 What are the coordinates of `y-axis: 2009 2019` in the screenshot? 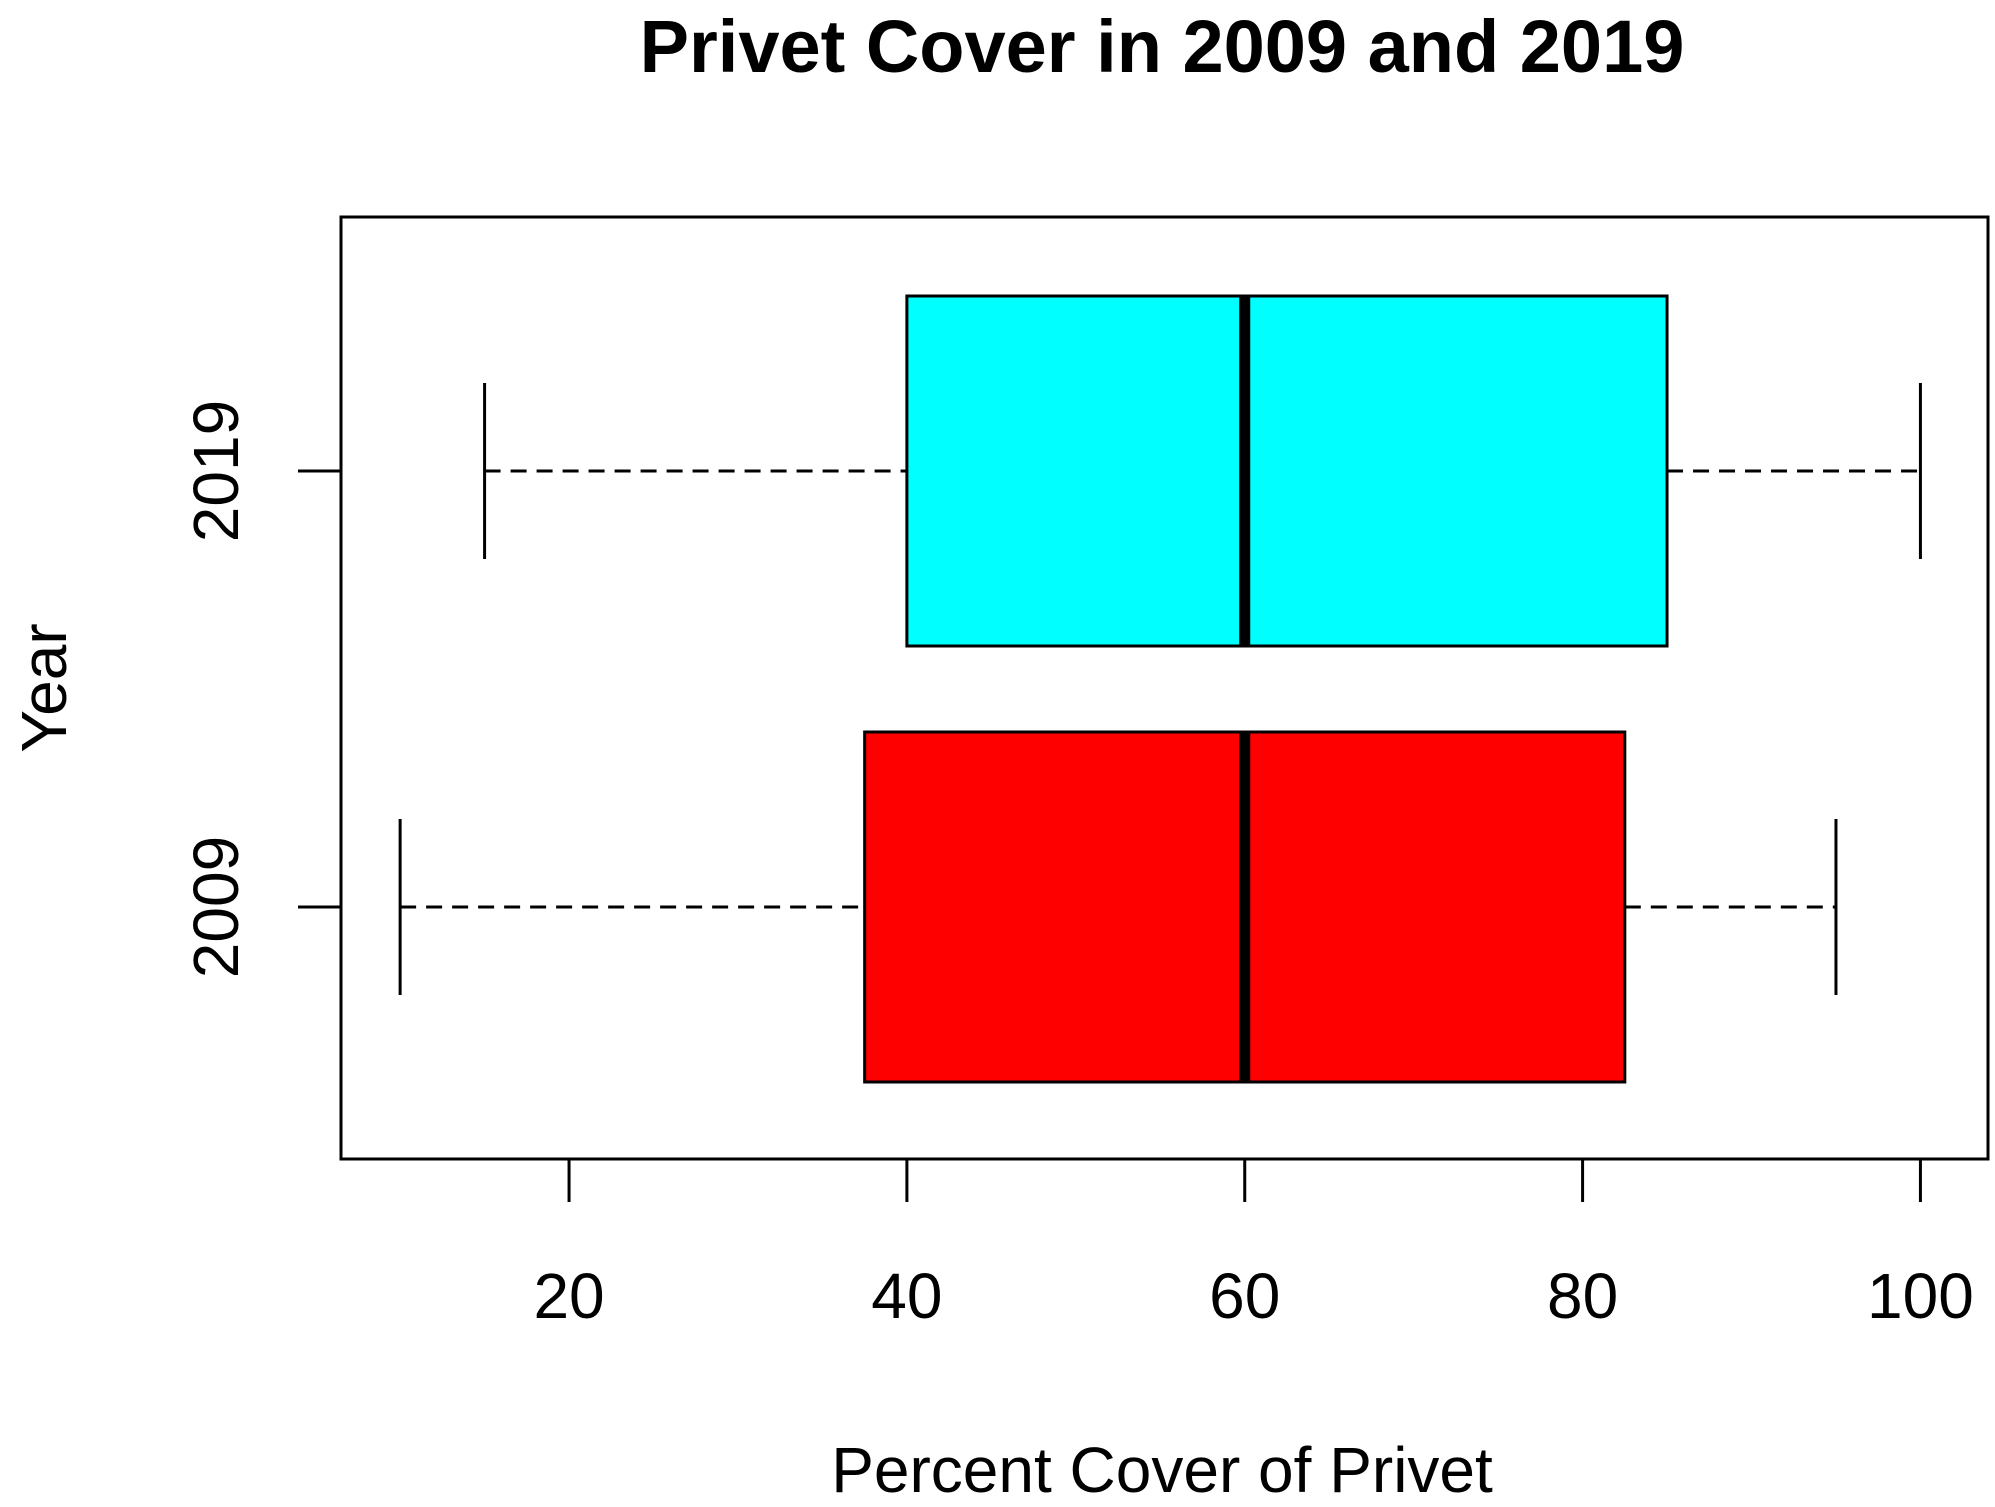 It's located at (260, 689).